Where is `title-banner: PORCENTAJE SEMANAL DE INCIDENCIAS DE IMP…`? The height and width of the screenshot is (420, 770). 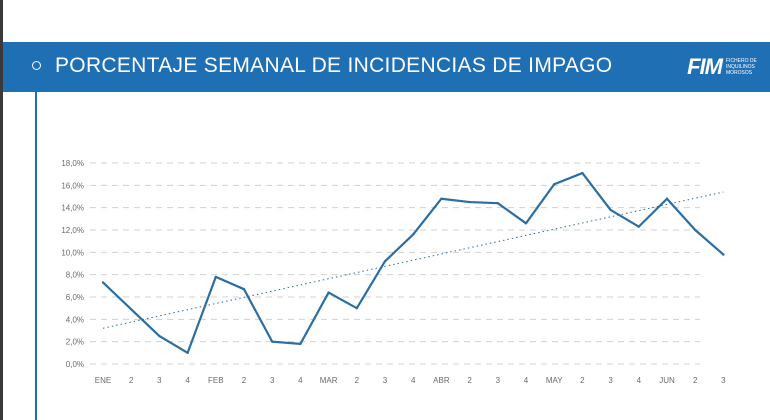
title-banner: PORCENTAJE SEMANAL DE INCIDENCIAS DE IMP… is located at coordinates (386, 67).